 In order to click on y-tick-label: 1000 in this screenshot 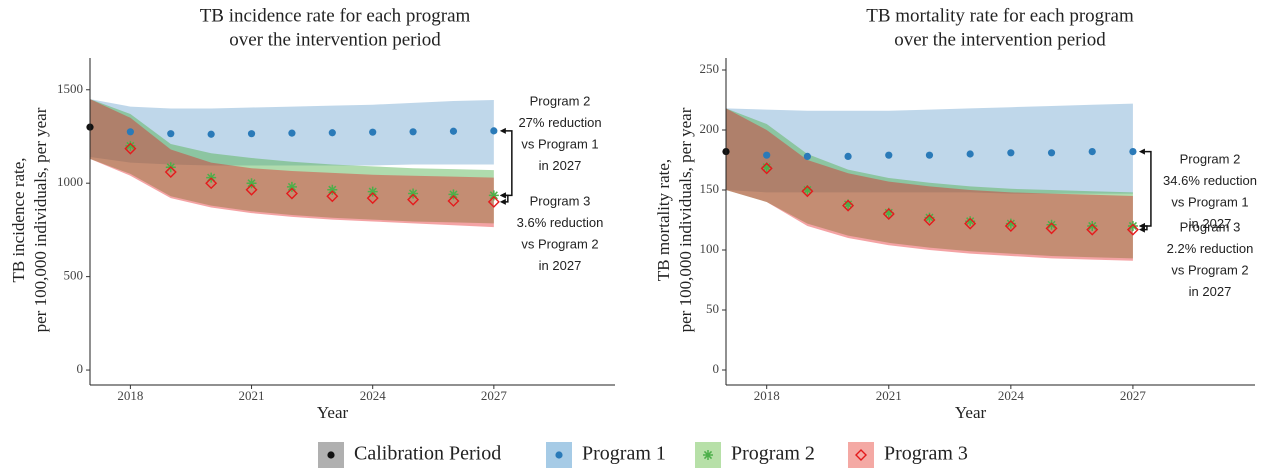, I will do `click(70, 181)`.